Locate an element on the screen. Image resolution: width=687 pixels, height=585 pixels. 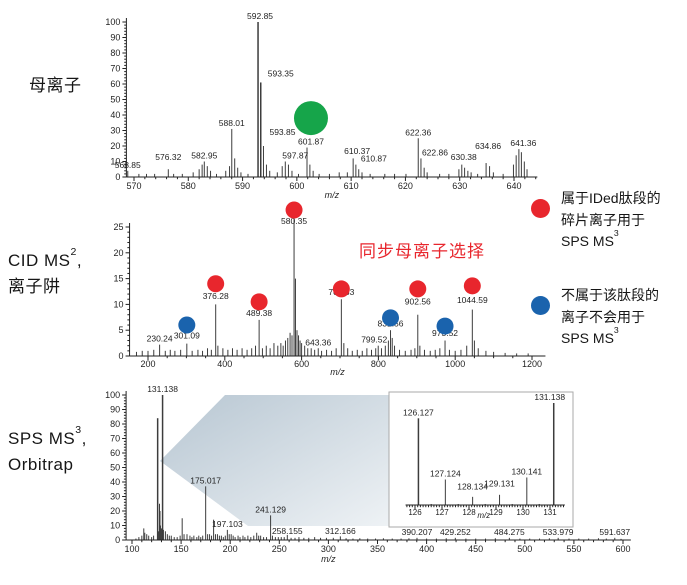
peak-label: 390.207 is located at coordinates (417, 532).